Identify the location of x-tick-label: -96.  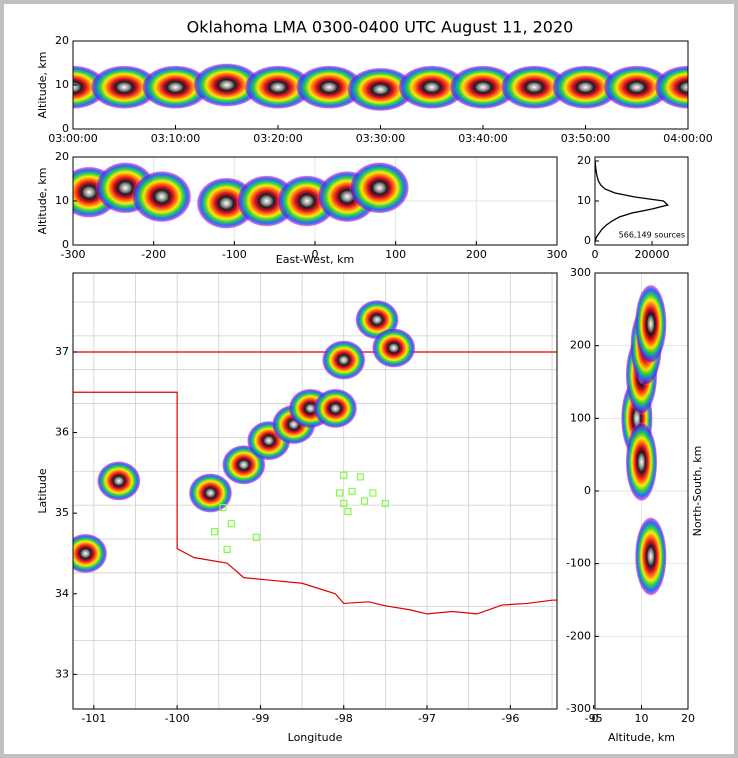
(510, 718).